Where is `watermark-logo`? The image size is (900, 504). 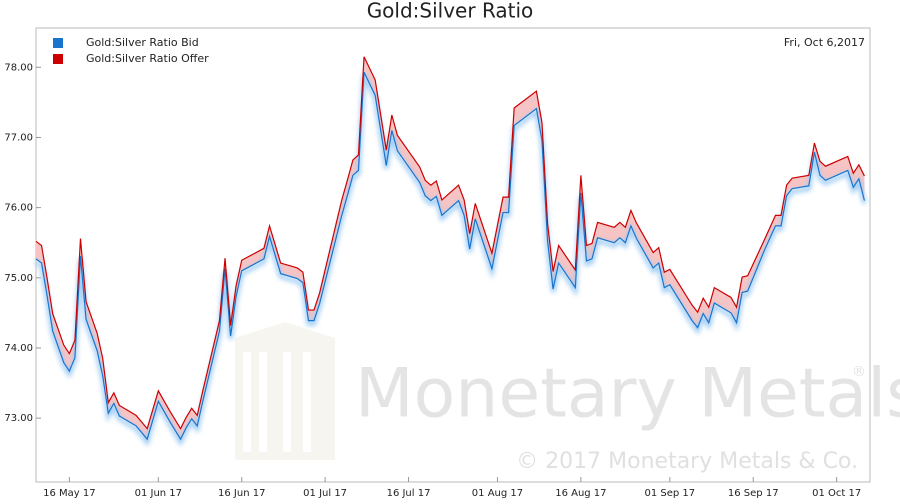 watermark-logo is located at coordinates (285, 391).